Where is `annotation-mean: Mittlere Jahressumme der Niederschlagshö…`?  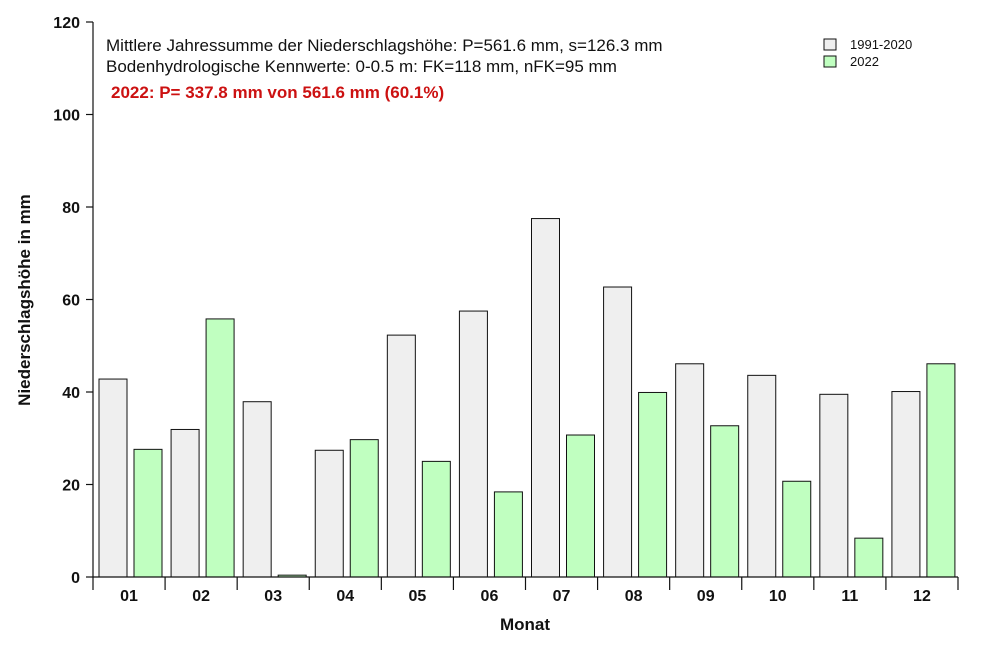 annotation-mean: Mittlere Jahressumme der Niederschlagshö… is located at coordinates (384, 45).